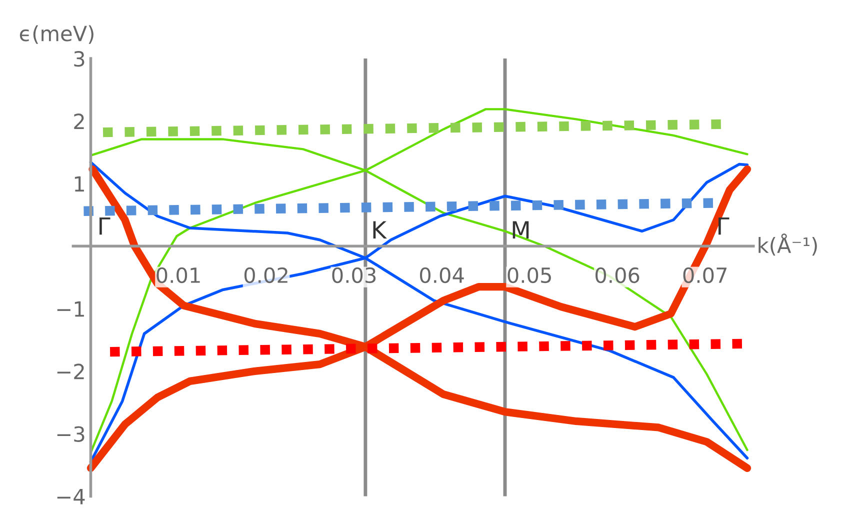 This screenshot has height=509, width=861. Describe the element at coordinates (354, 275) in the screenshot. I see `x-tick-label: 0.03` at that location.